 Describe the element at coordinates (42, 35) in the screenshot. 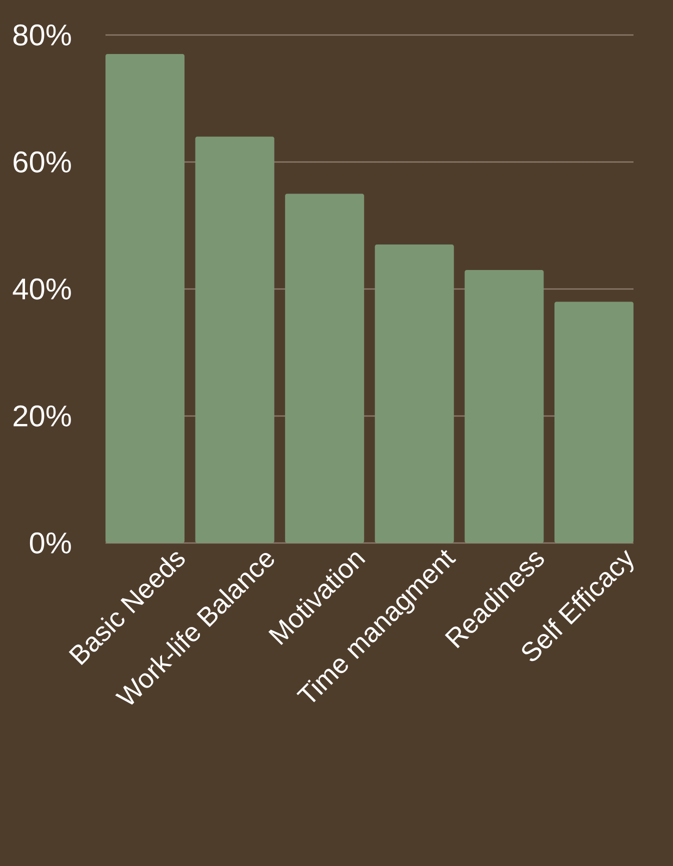

I see `y-tick-label: 80%` at that location.